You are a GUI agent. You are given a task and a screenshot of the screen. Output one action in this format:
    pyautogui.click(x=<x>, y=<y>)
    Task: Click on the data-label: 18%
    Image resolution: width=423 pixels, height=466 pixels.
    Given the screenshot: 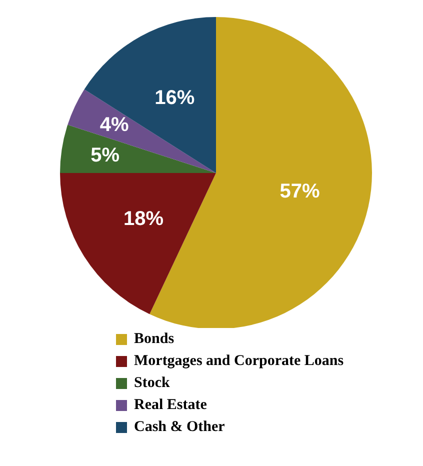 What is the action you would take?
    pyautogui.click(x=144, y=219)
    